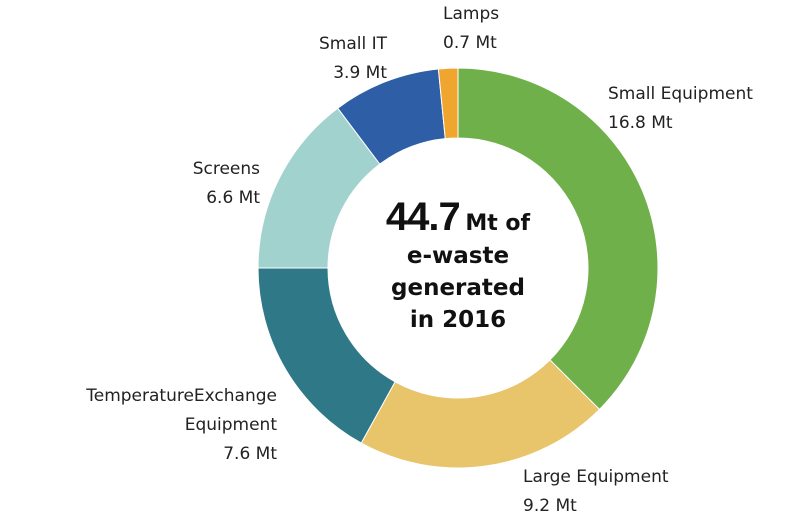 This screenshot has height=521, width=811. Describe the element at coordinates (458, 288) in the screenshot. I see `center-line: generated` at that location.